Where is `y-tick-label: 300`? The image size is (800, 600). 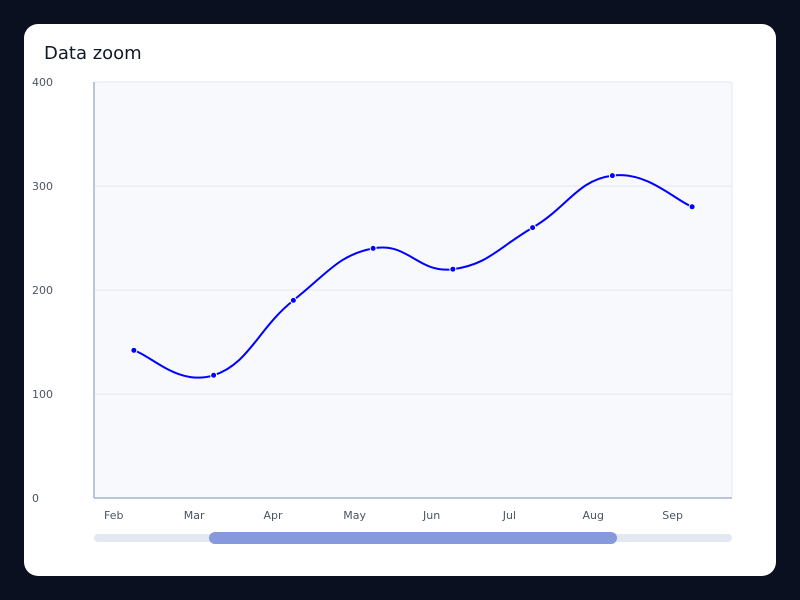 y-tick-label: 300 is located at coordinates (42, 186).